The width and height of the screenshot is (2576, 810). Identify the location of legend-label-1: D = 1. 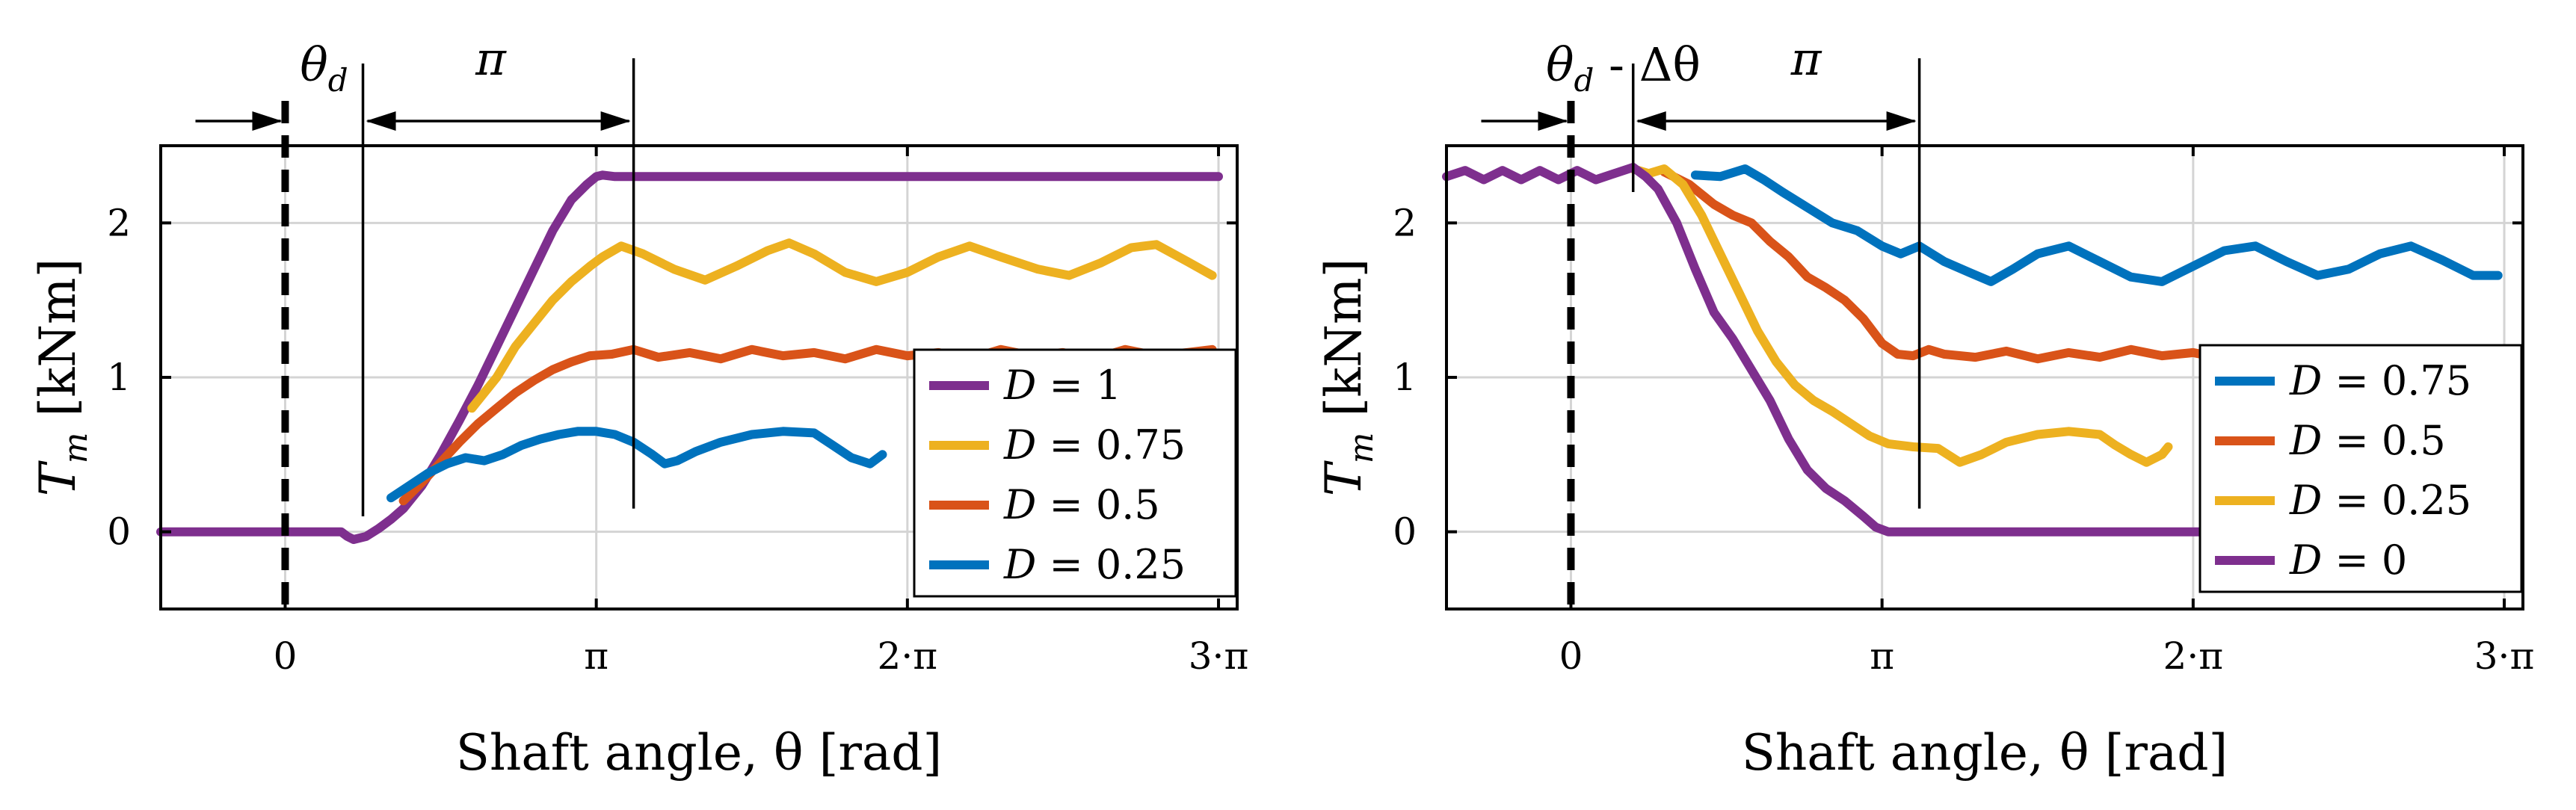
(1062, 385).